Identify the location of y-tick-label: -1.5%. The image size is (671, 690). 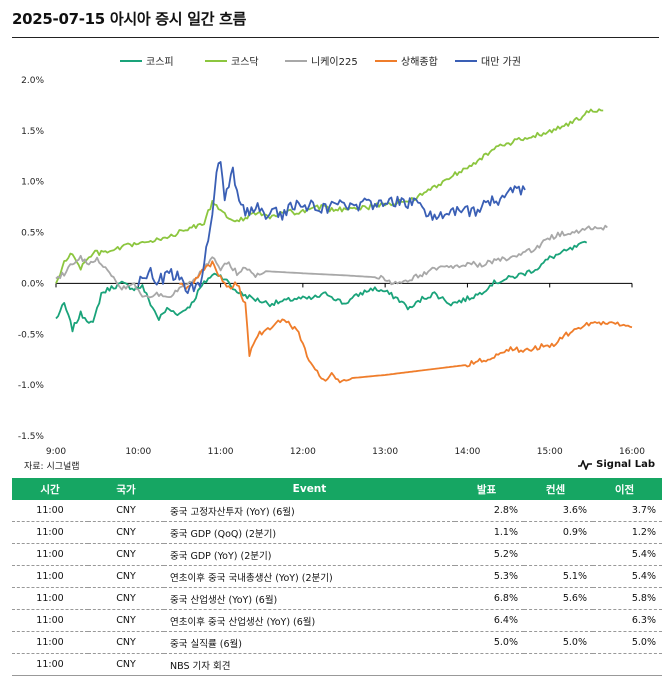
(31, 437).